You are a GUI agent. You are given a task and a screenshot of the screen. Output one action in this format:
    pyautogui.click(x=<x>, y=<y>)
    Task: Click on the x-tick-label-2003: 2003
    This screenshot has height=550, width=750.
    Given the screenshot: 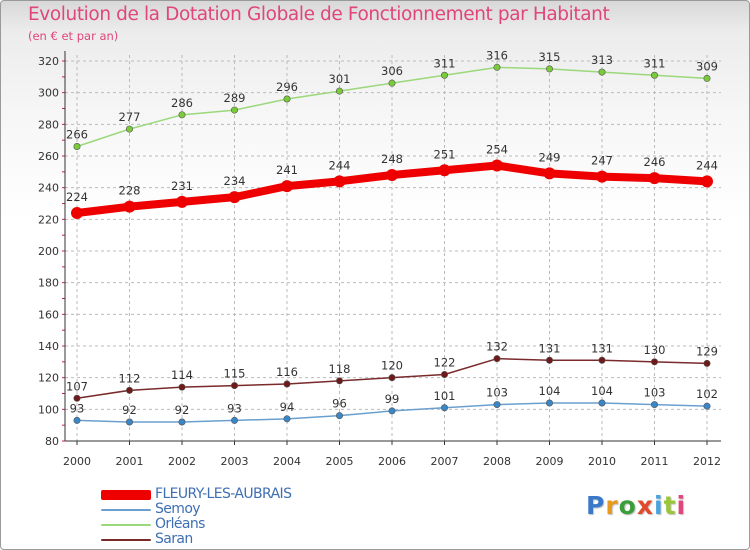 What is the action you would take?
    pyautogui.click(x=235, y=461)
    